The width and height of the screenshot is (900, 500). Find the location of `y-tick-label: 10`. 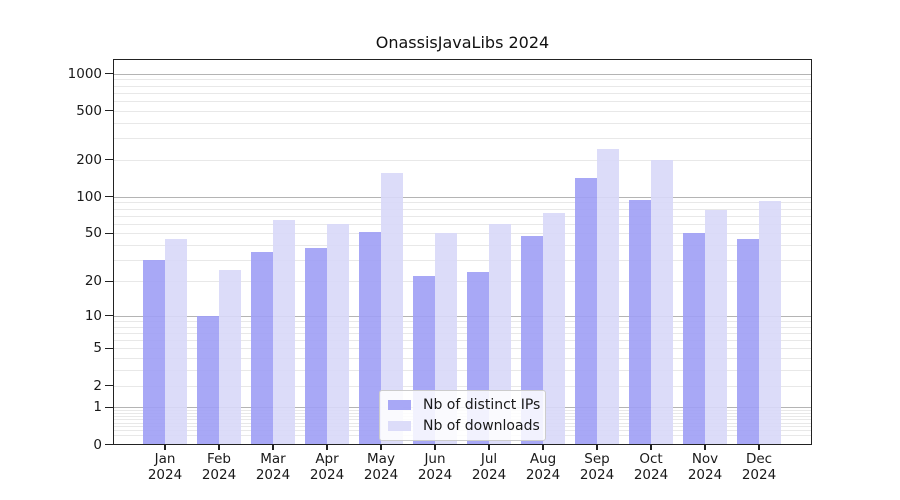

y-tick-label: 10 is located at coordinates (93, 315).